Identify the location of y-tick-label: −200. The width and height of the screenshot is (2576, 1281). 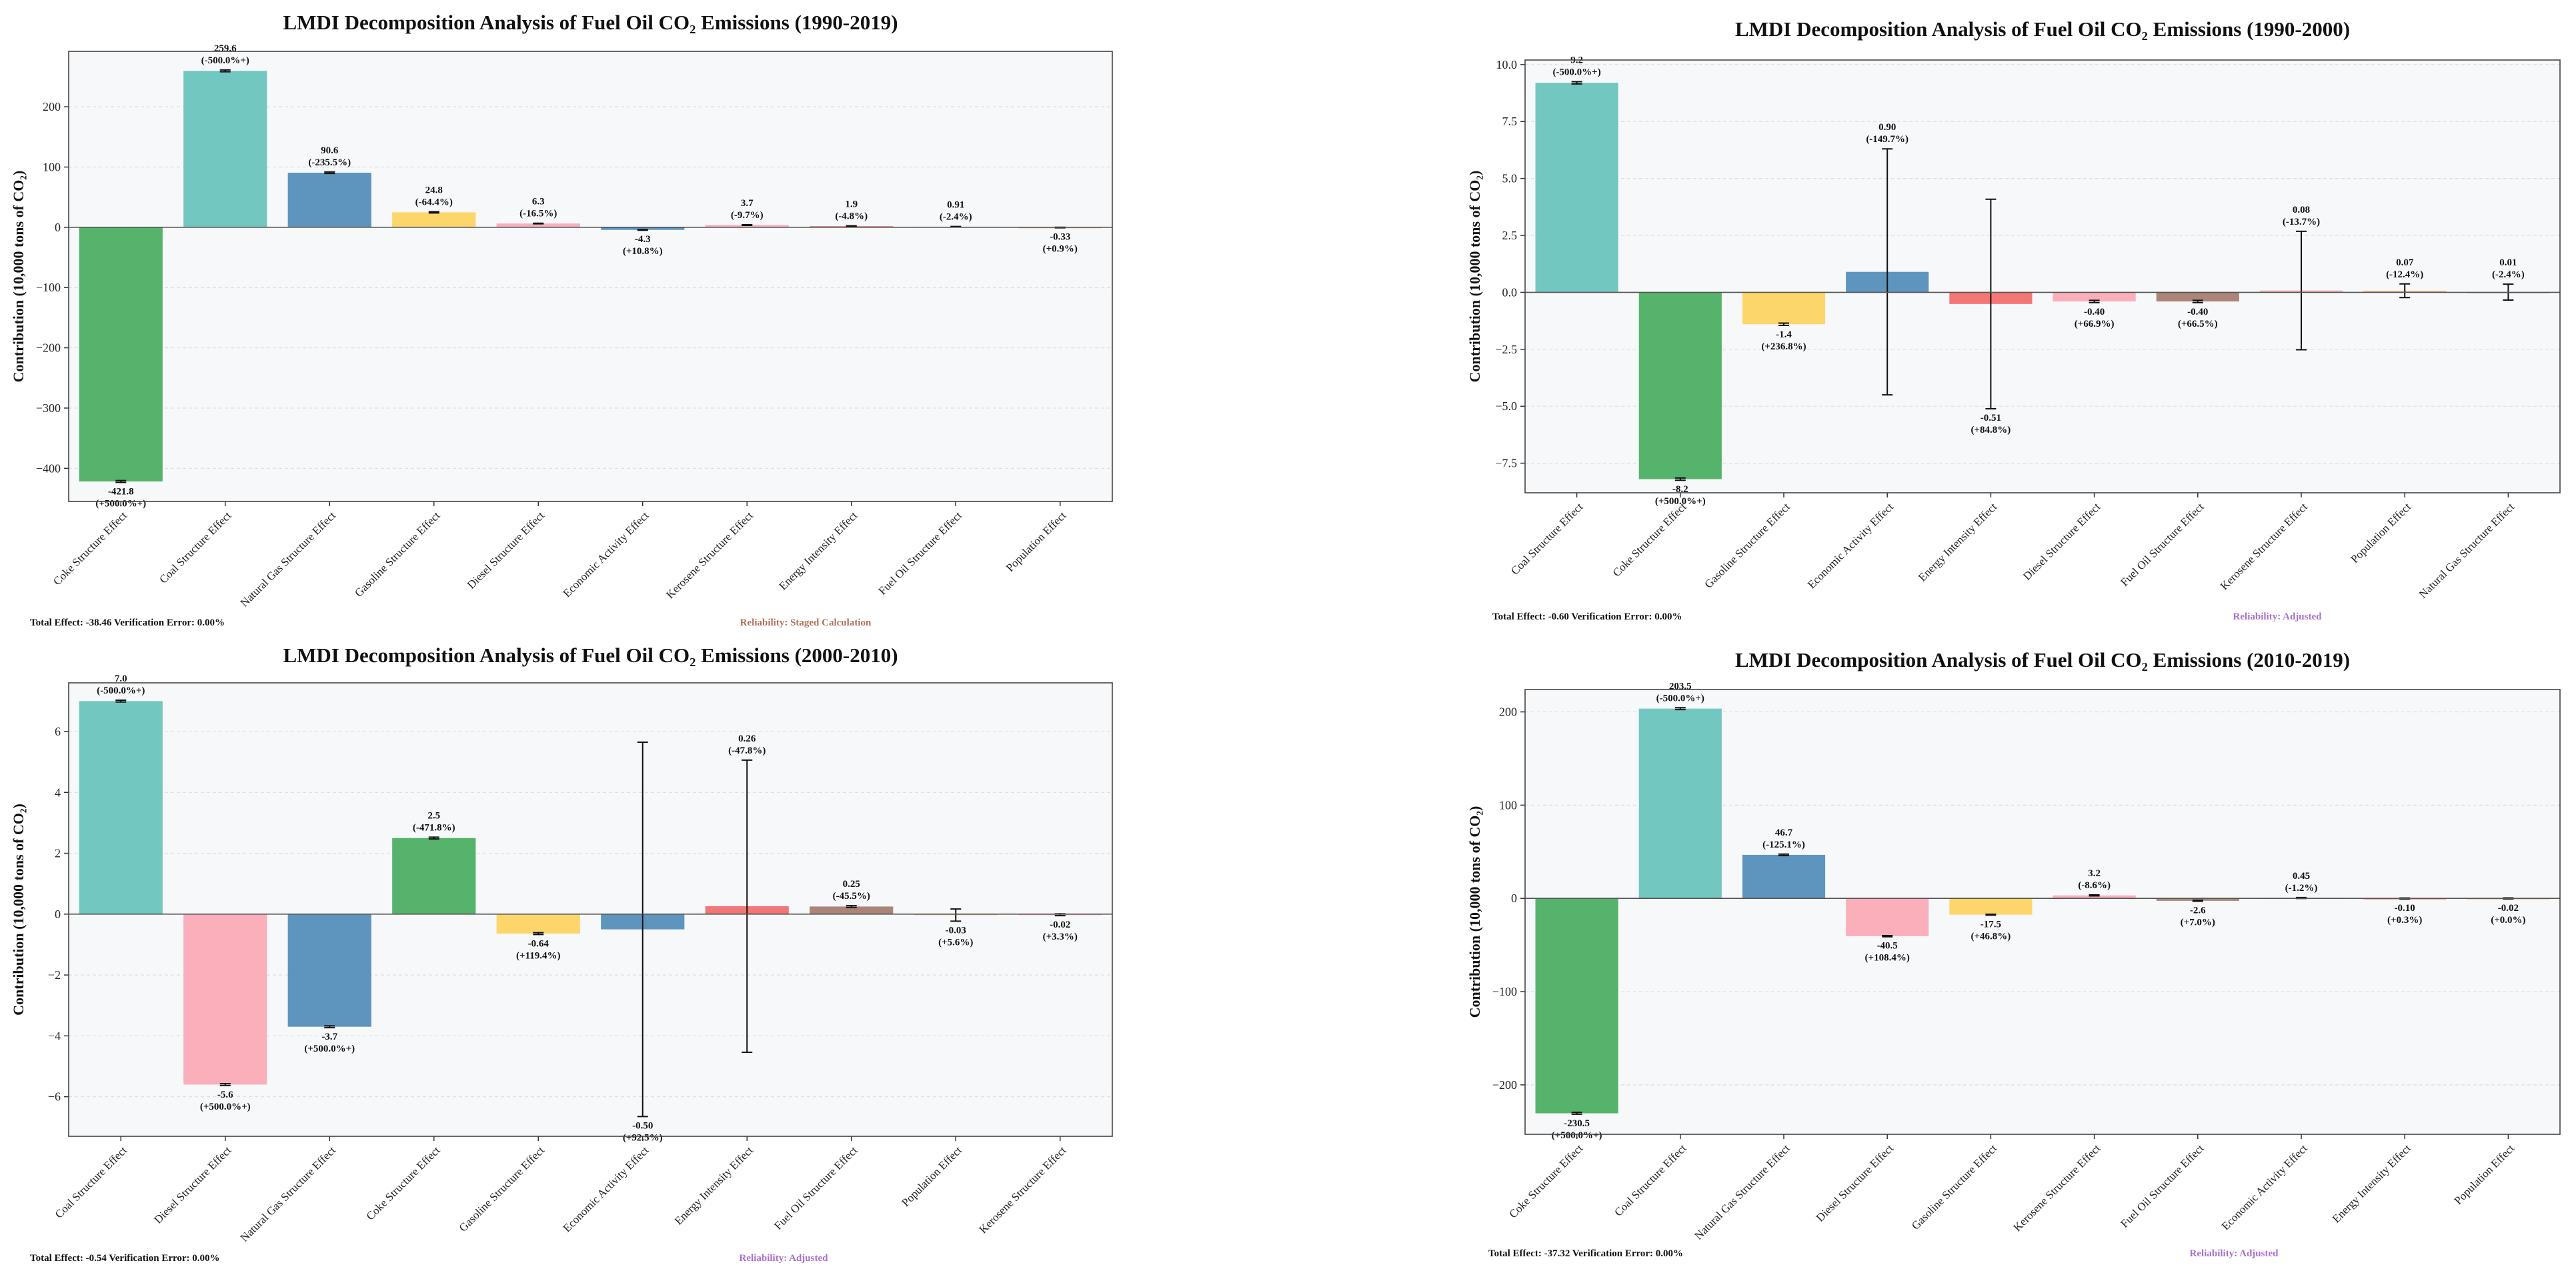
(48, 348).